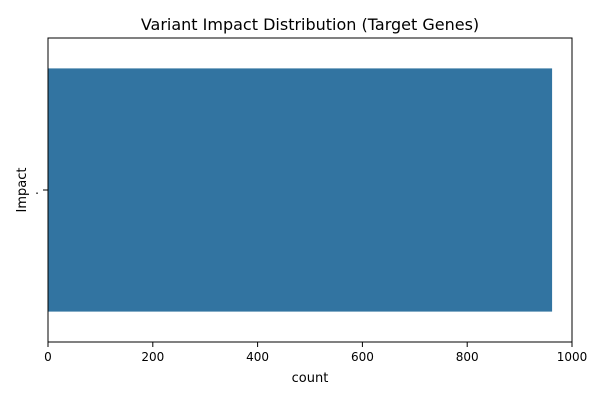 The width and height of the screenshot is (600, 400). I want to click on x-tick-label: 400, so click(257, 357).